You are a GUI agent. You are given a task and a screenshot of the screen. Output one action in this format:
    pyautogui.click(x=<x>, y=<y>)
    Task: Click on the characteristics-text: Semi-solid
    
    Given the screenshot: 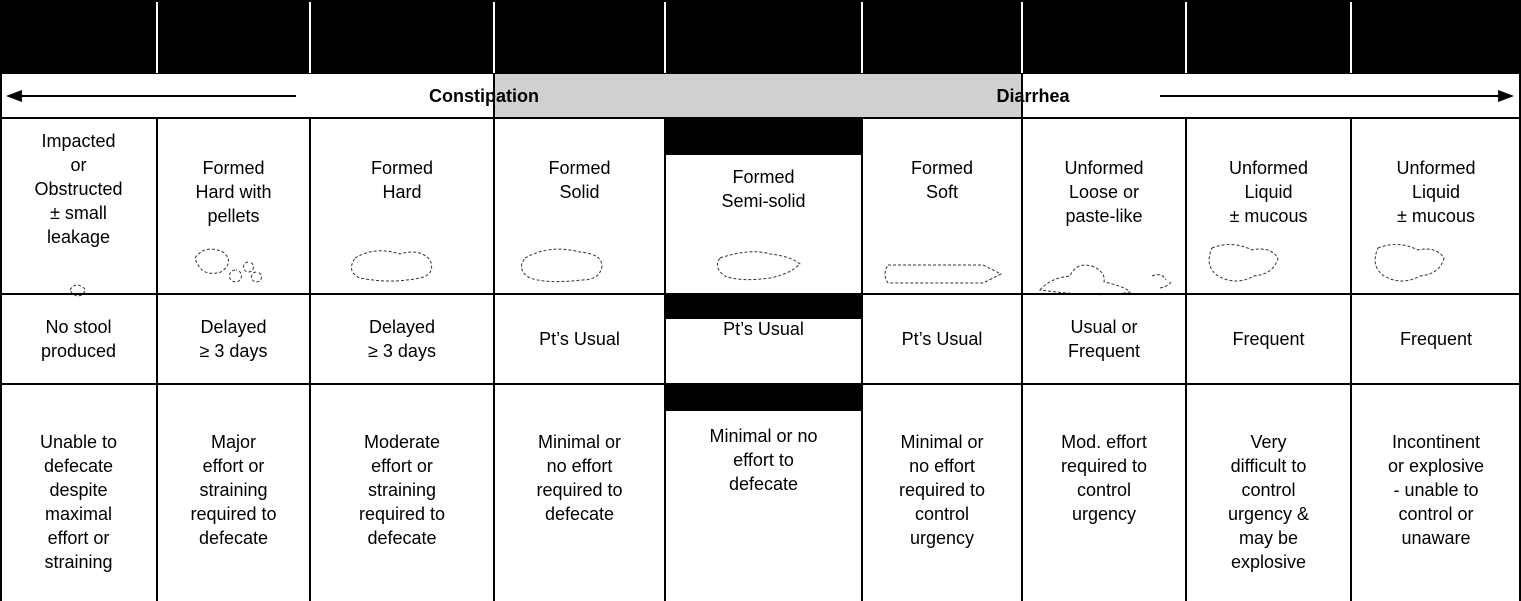 What is the action you would take?
    pyautogui.click(x=763, y=201)
    